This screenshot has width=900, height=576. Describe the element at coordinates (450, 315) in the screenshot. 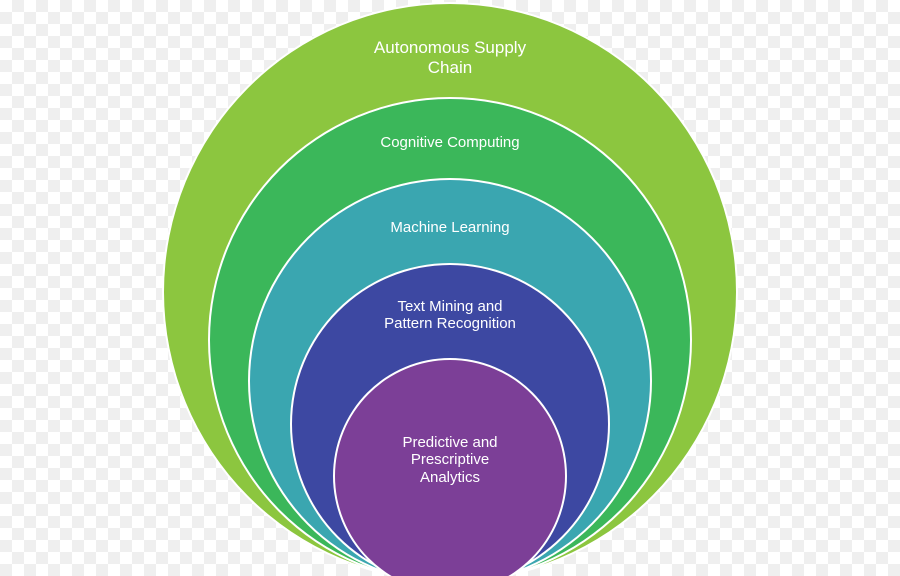

I see `layer-label-text-mining: Text Mining and Pattern Recognition` at that location.